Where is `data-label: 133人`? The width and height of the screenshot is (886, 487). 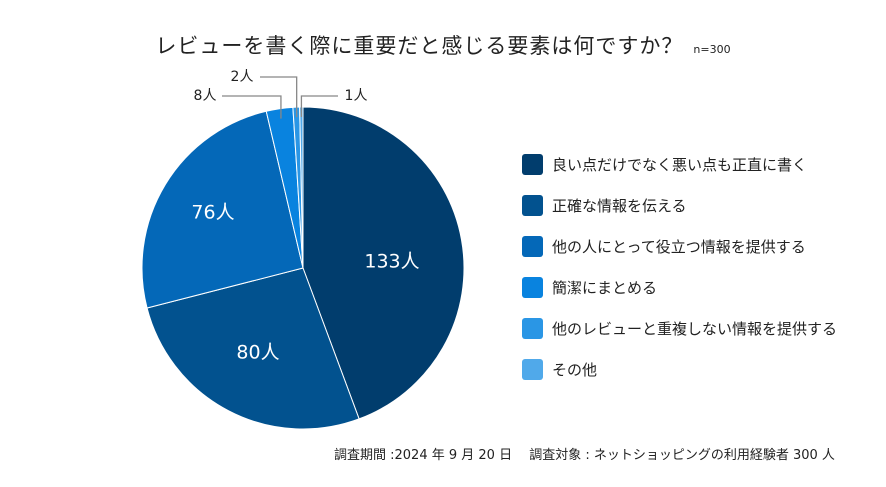
data-label: 133人 is located at coordinates (391, 262).